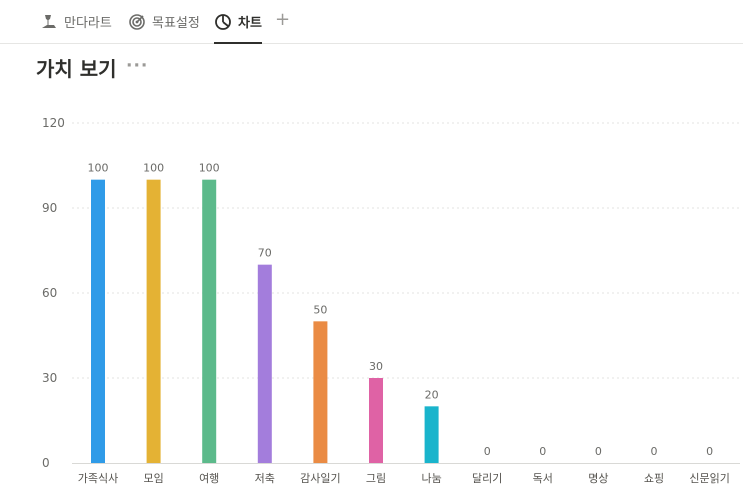  What do you see at coordinates (88, 23) in the screenshot?
I see `tab-label: 만다라트` at bounding box center [88, 23].